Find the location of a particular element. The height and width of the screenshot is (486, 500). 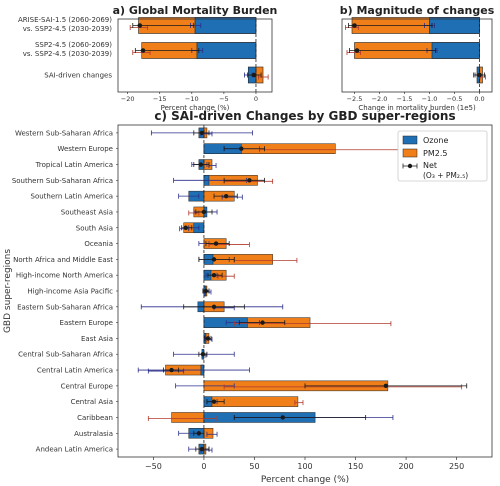

panel-c-xtick-label: 200 is located at coordinates (405, 466).